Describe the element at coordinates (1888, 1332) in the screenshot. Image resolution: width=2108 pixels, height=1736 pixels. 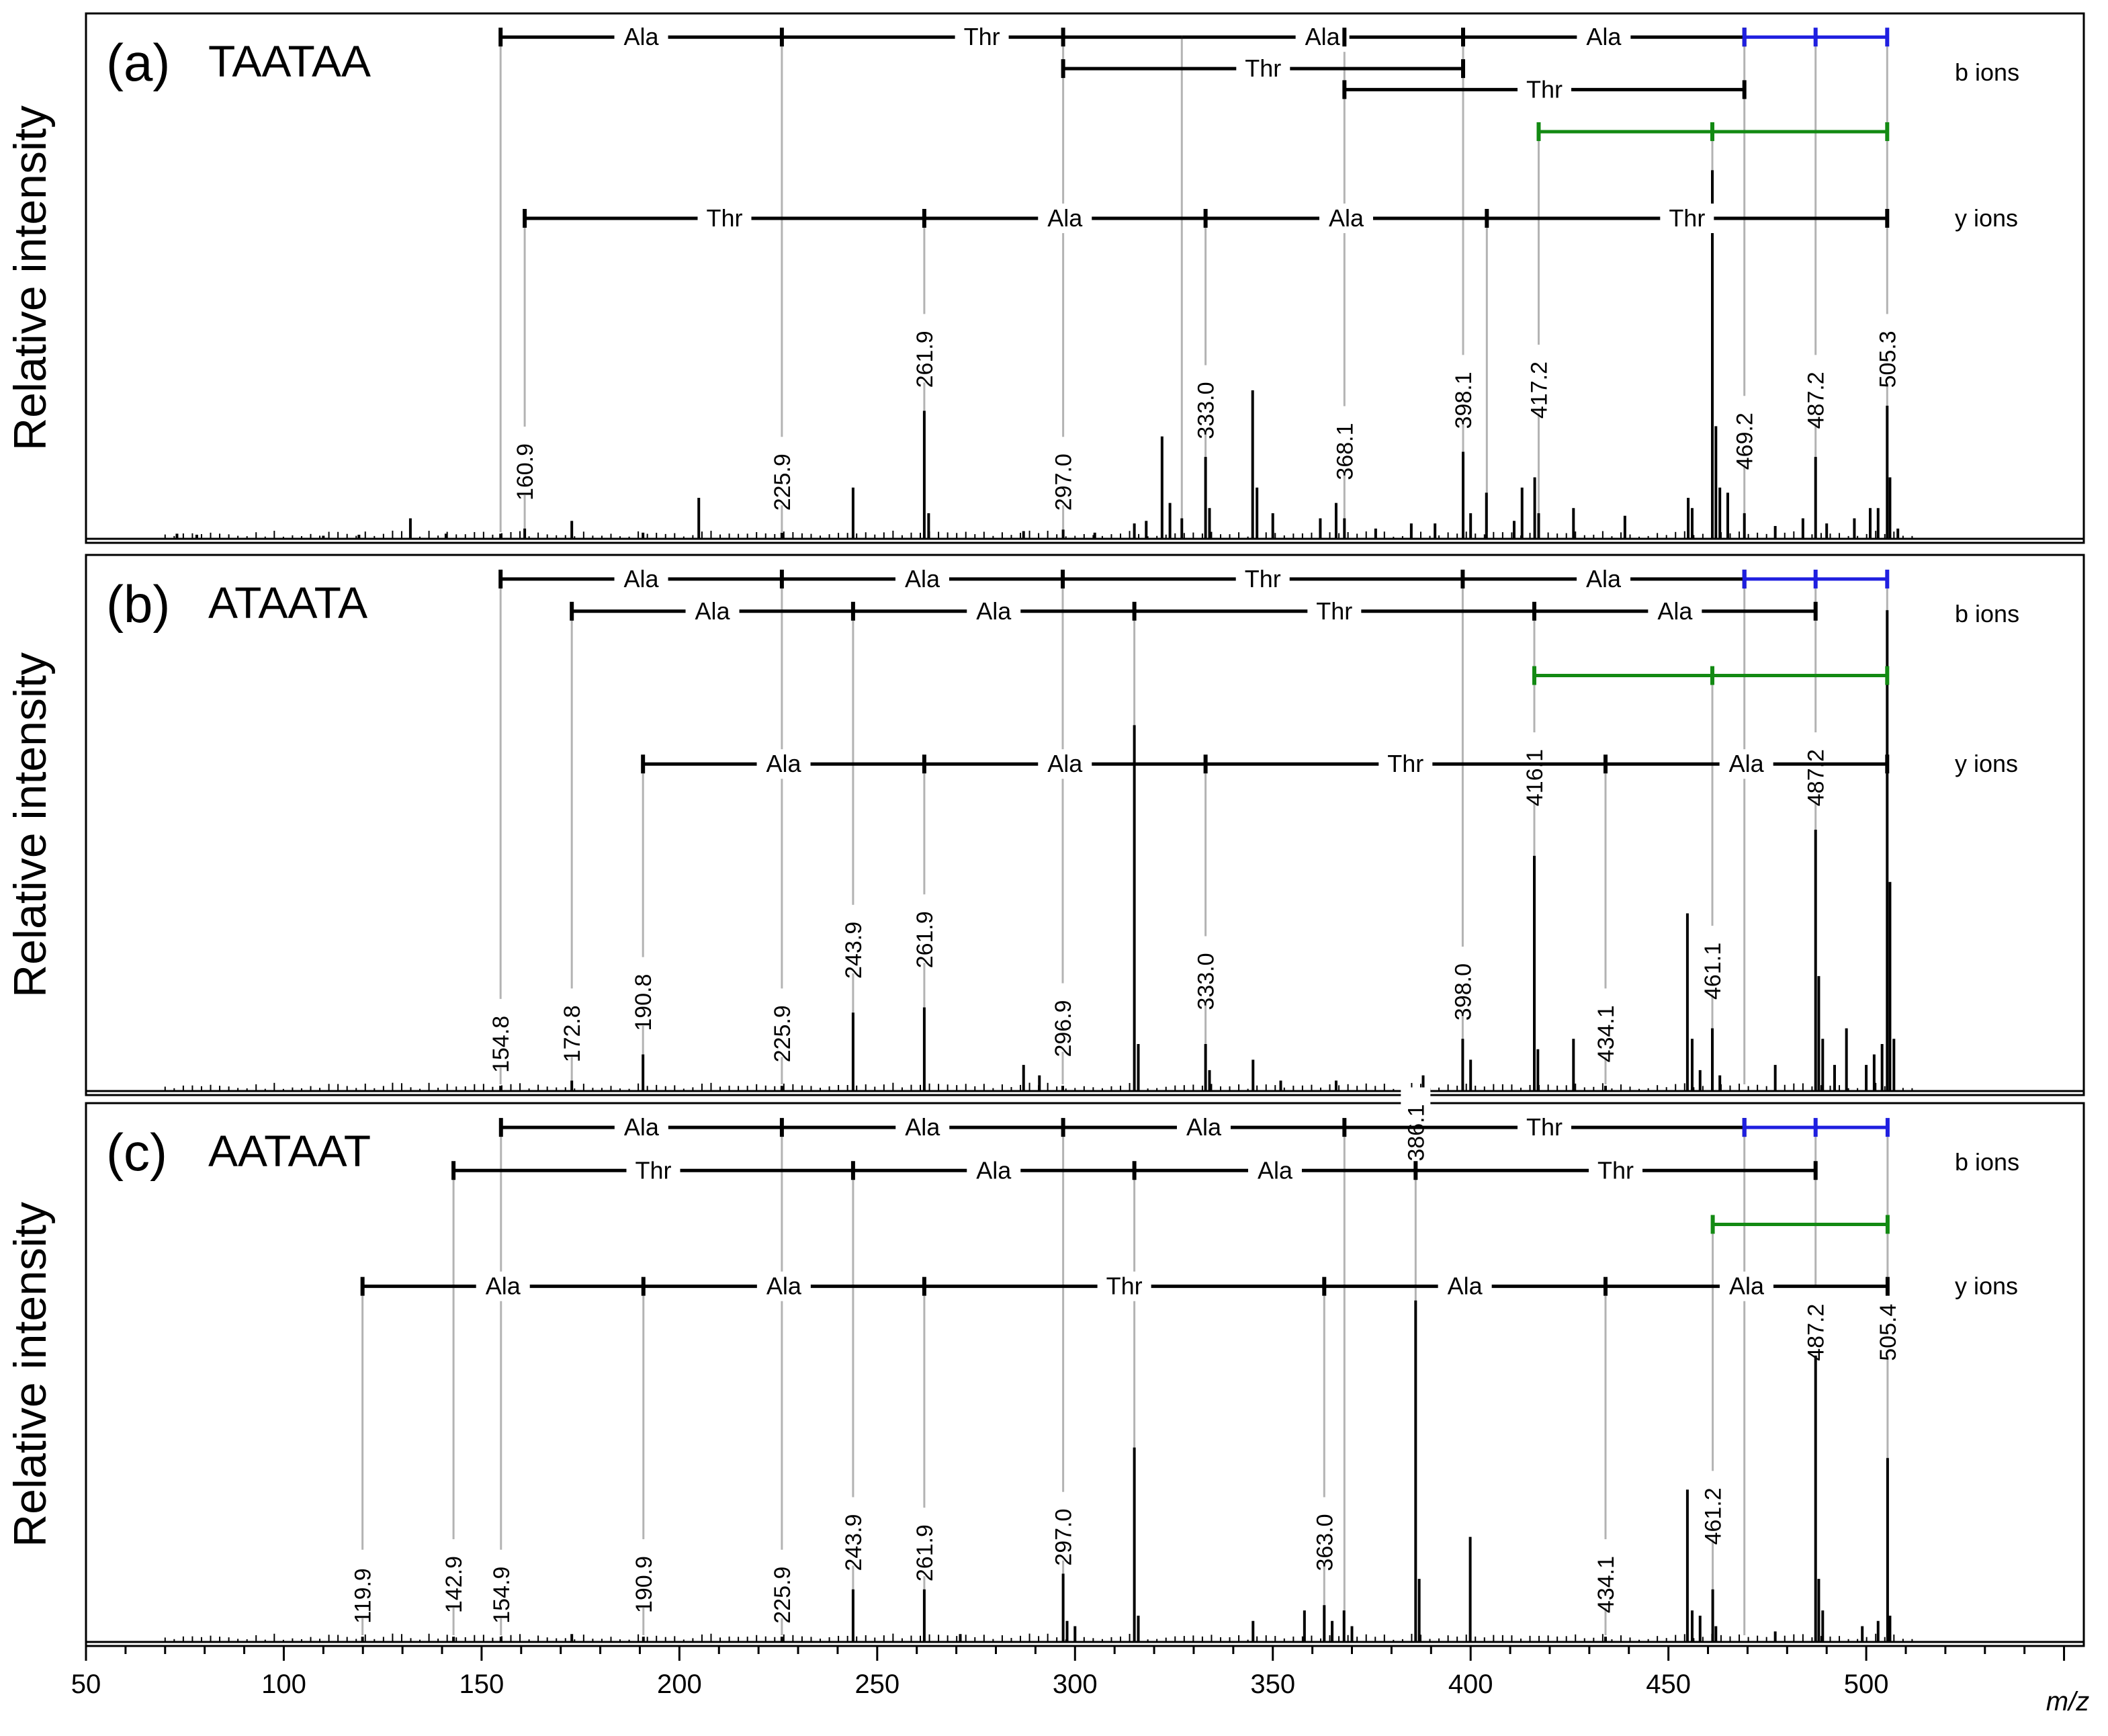
I see `peak-label: 505.4` at that location.